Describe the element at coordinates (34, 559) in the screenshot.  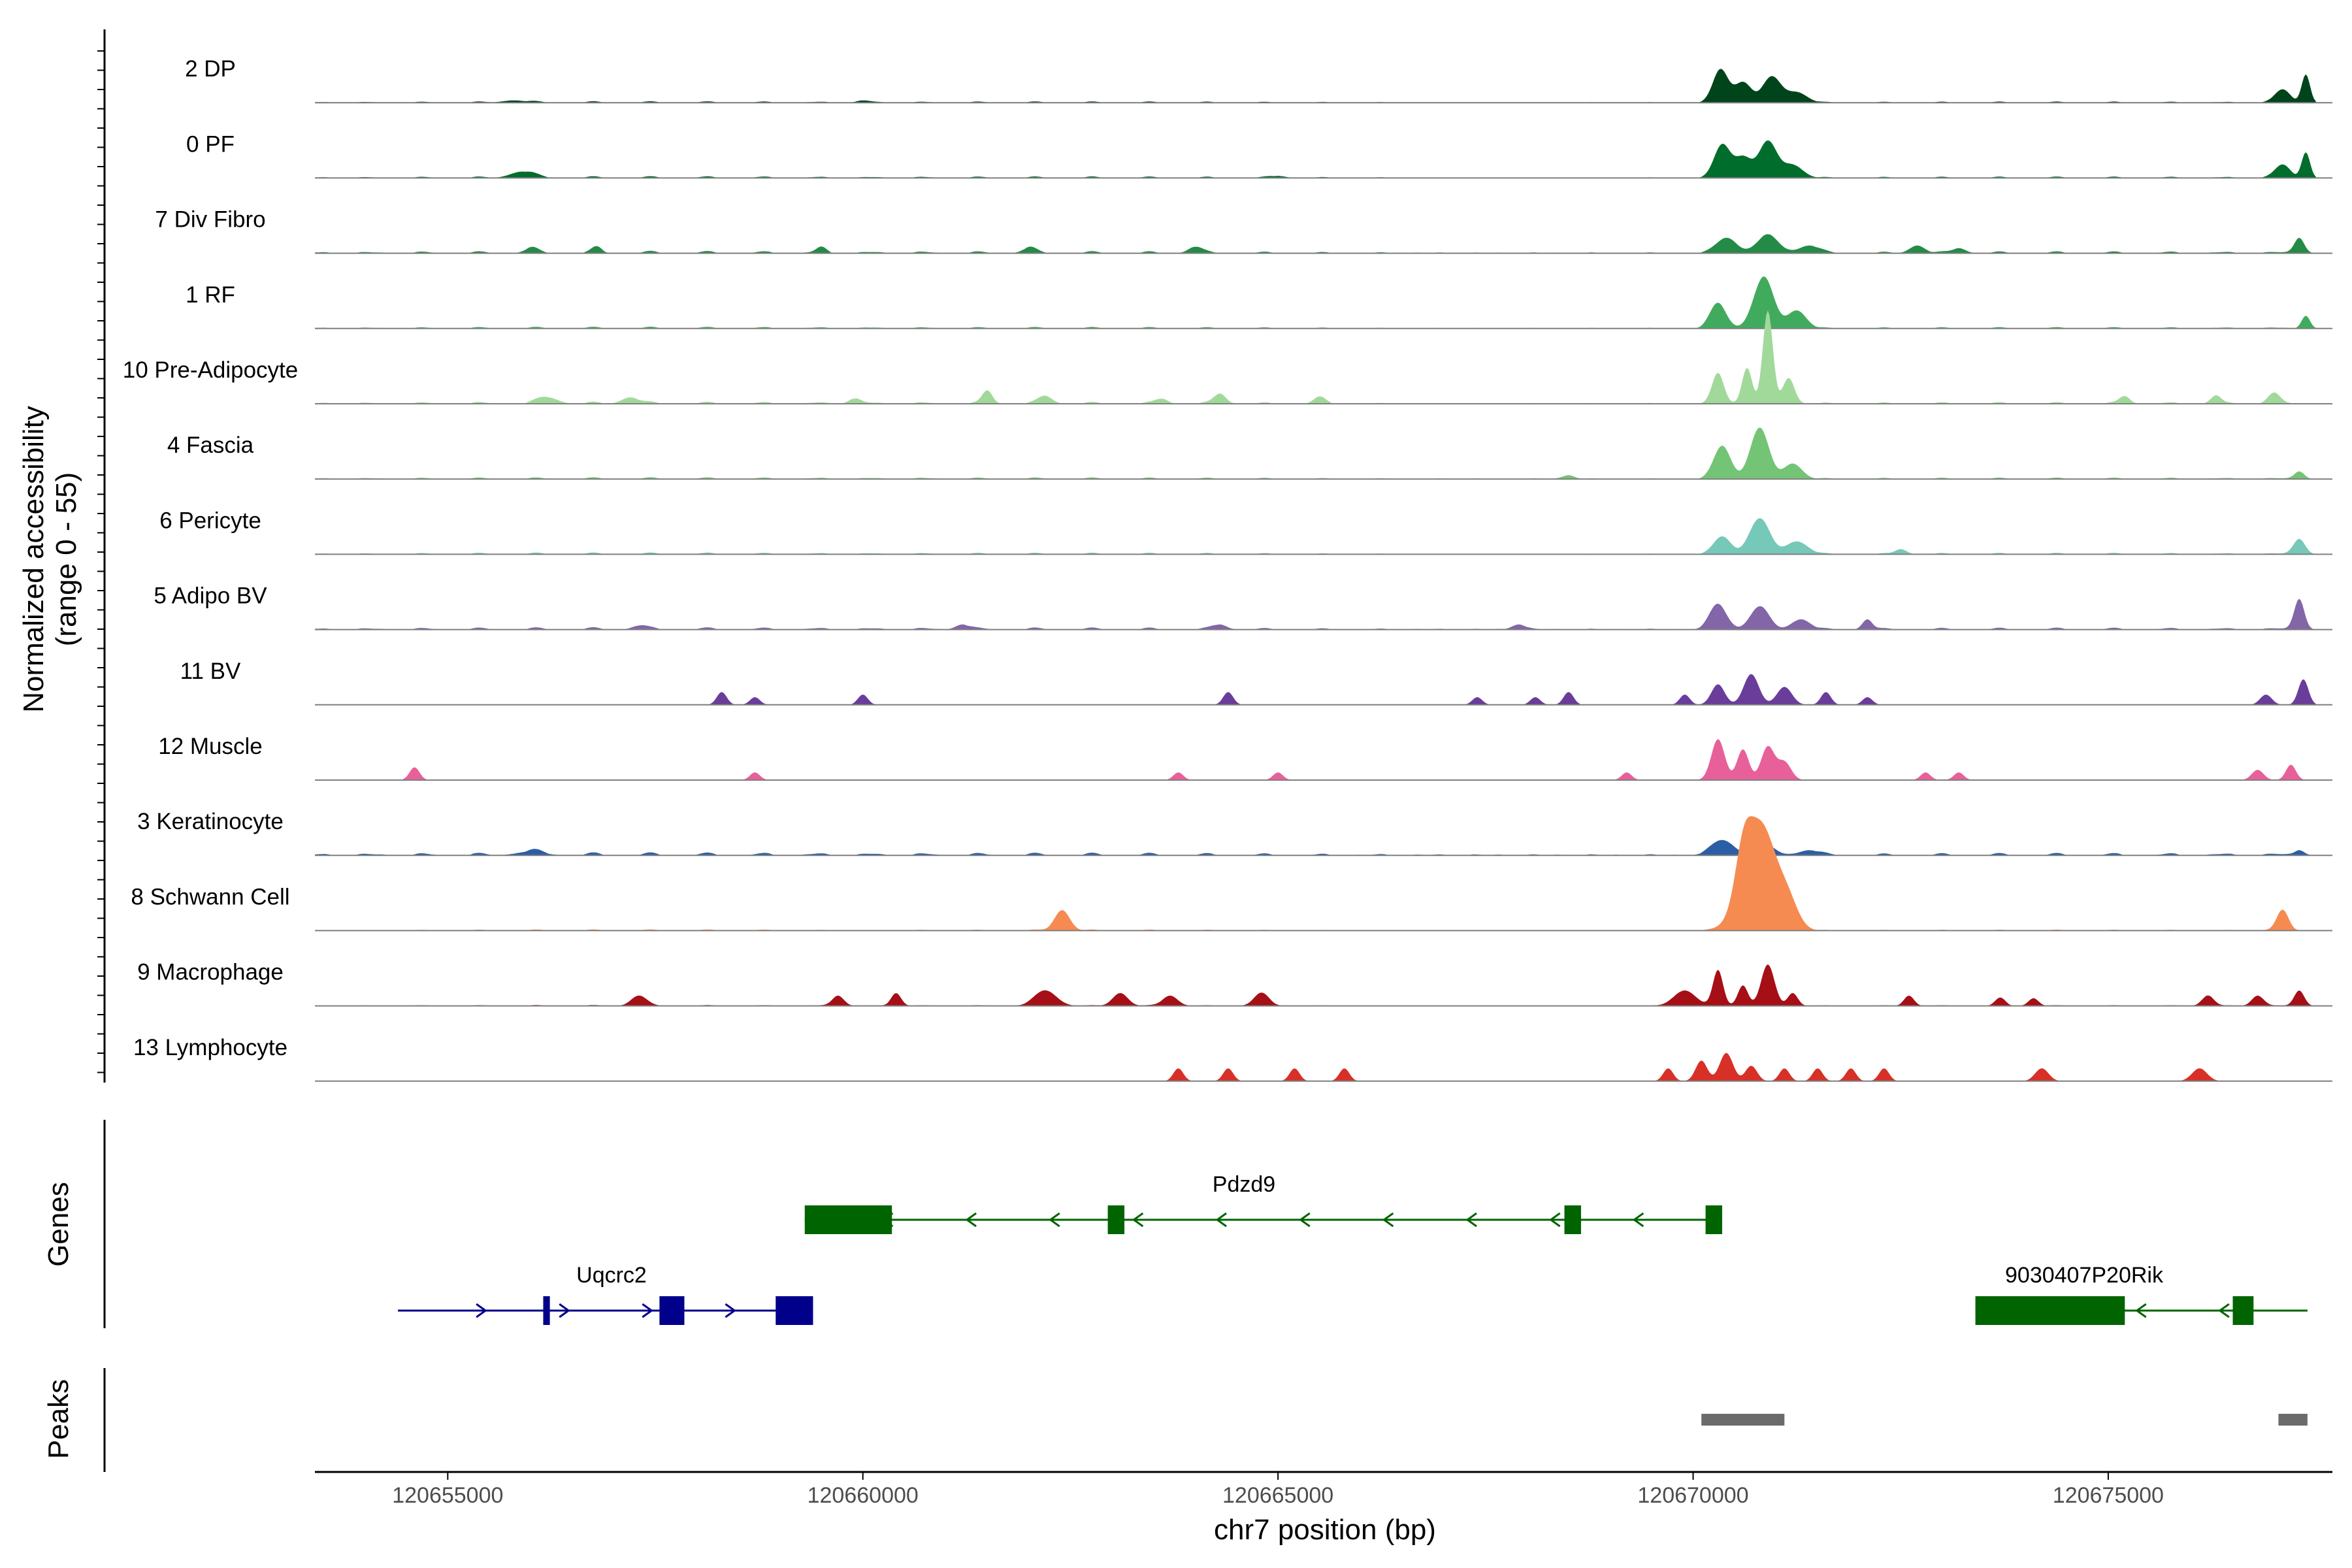
I see `y-axis-title-line-1: Normalized accessibility` at that location.